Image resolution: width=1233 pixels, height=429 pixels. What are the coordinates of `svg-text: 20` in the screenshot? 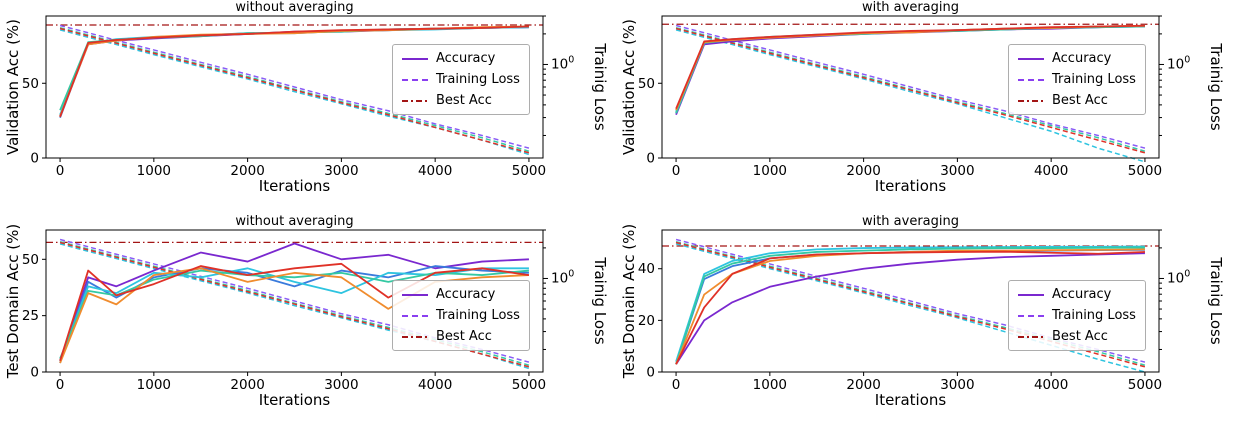 It's located at (646, 321).